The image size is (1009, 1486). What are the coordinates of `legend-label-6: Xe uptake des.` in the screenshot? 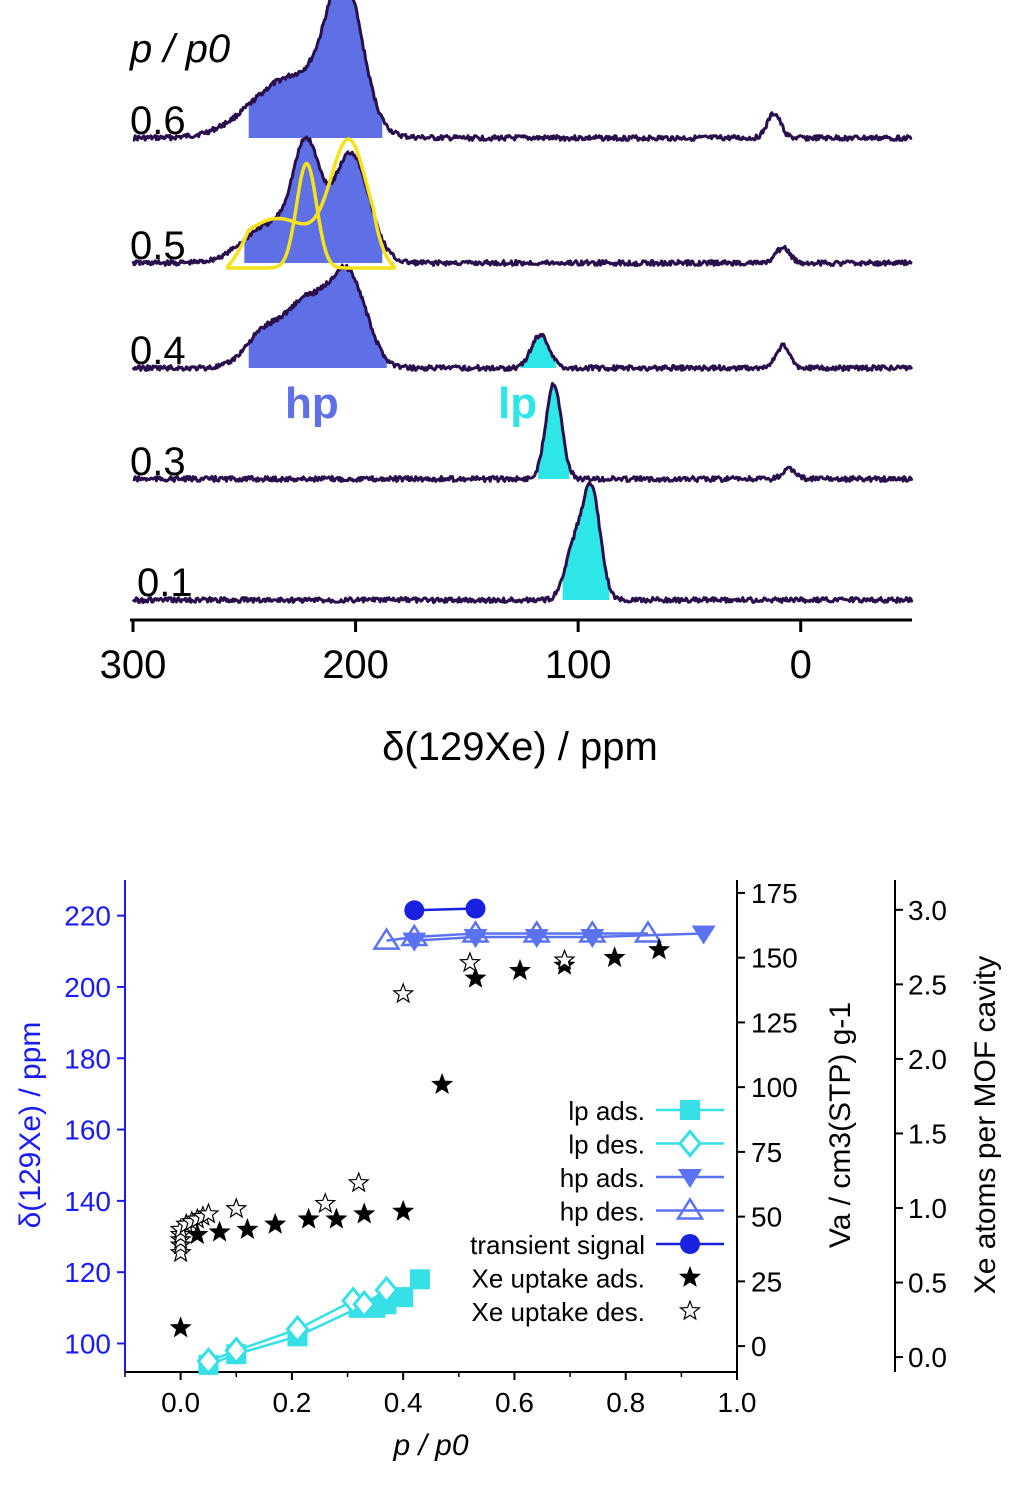 It's located at (558, 1312).